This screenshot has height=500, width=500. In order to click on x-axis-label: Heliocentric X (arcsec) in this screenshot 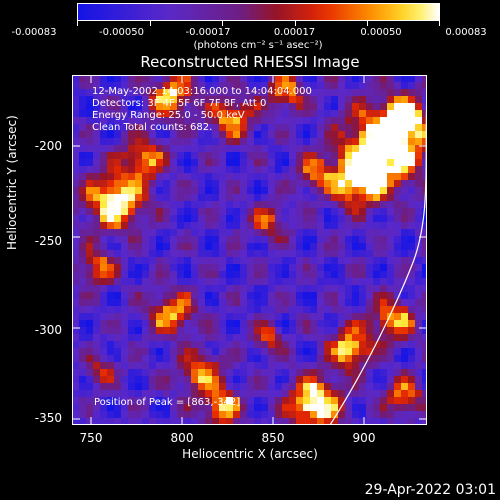, I will do `click(250, 454)`.